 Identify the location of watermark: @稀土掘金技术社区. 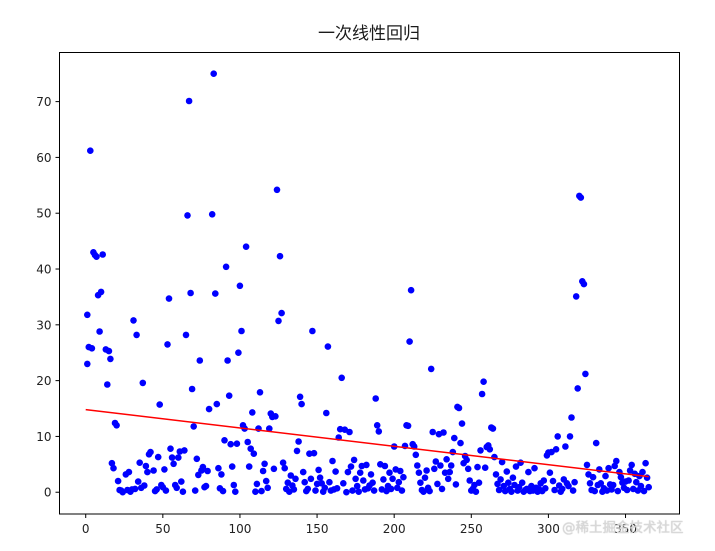
(623, 528).